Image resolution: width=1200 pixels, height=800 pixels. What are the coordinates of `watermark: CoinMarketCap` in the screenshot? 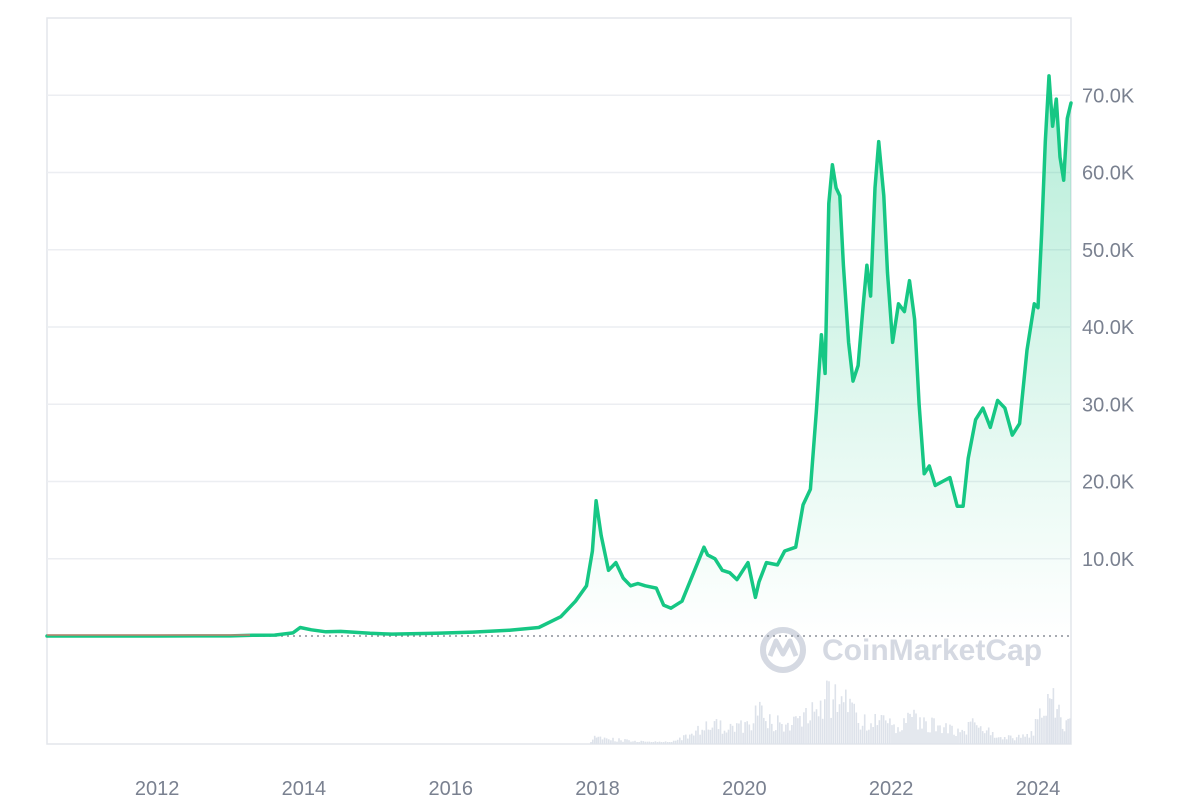 It's located at (901, 650).